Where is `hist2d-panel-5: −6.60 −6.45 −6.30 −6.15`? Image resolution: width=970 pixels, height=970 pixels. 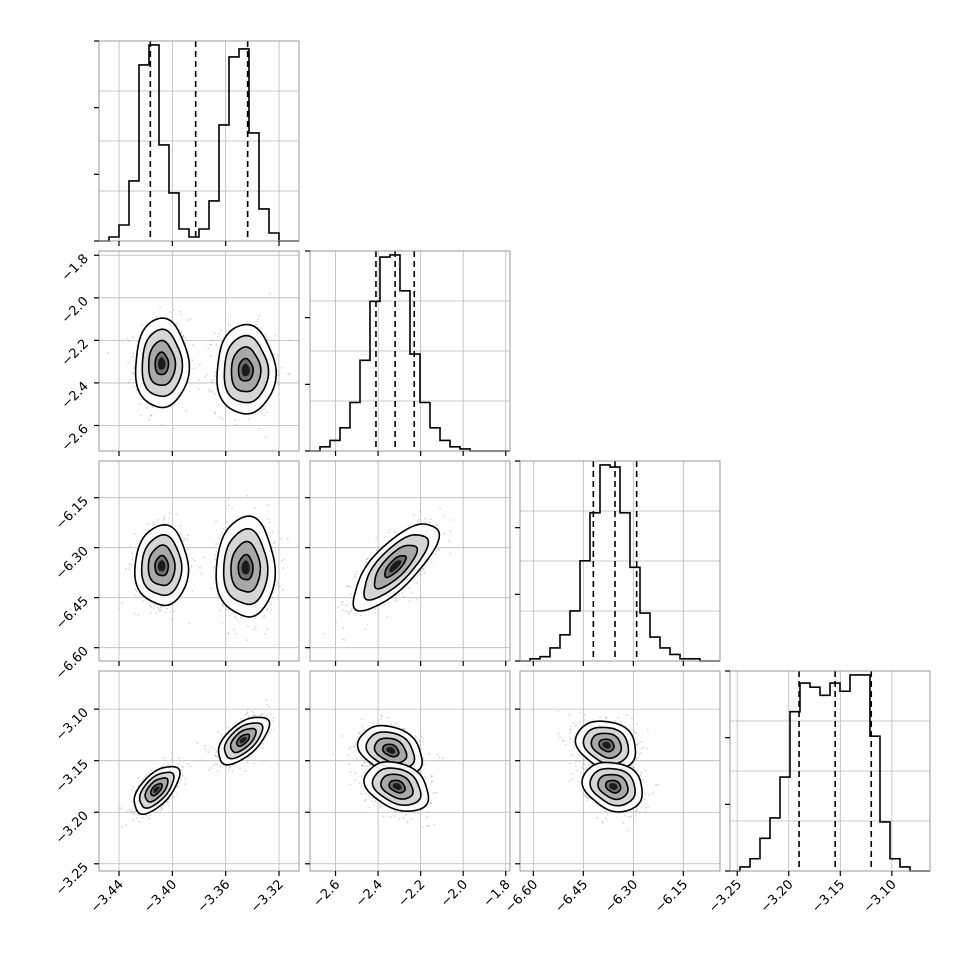 hist2d-panel-5: −6.60 −6.45 −6.30 −6.15 is located at coordinates (611, 793).